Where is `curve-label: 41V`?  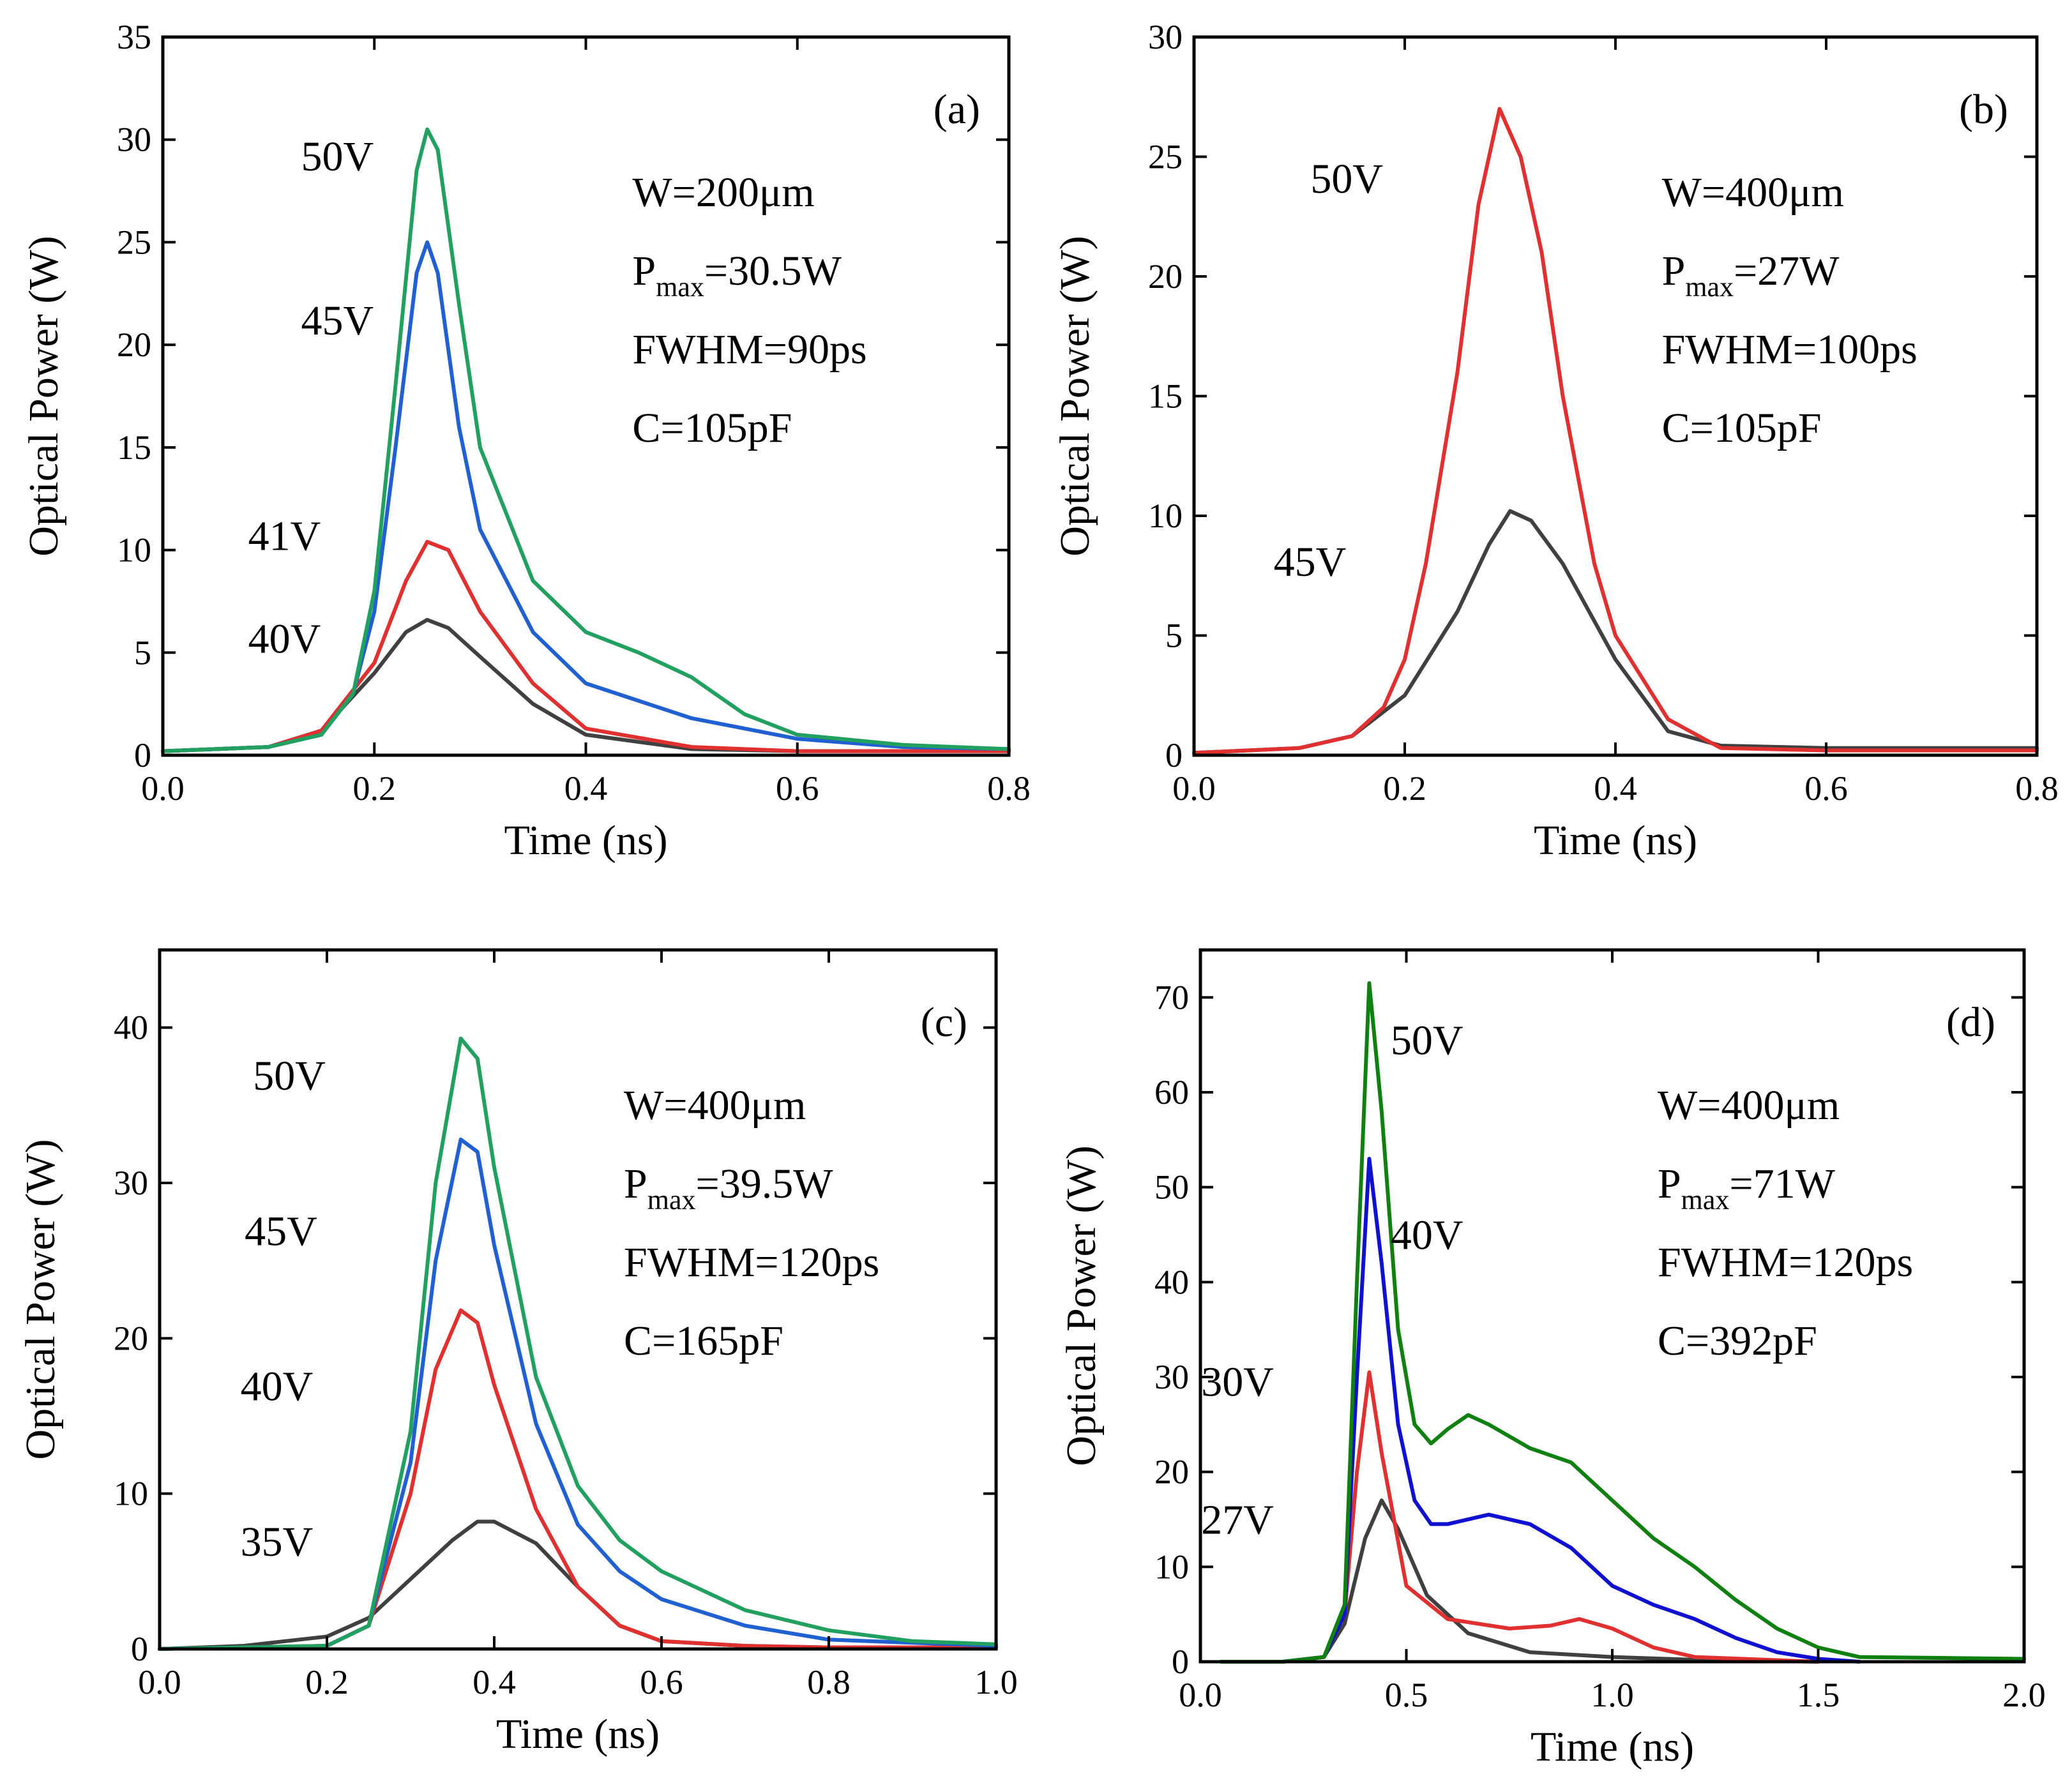 curve-label: 41V is located at coordinates (284, 536).